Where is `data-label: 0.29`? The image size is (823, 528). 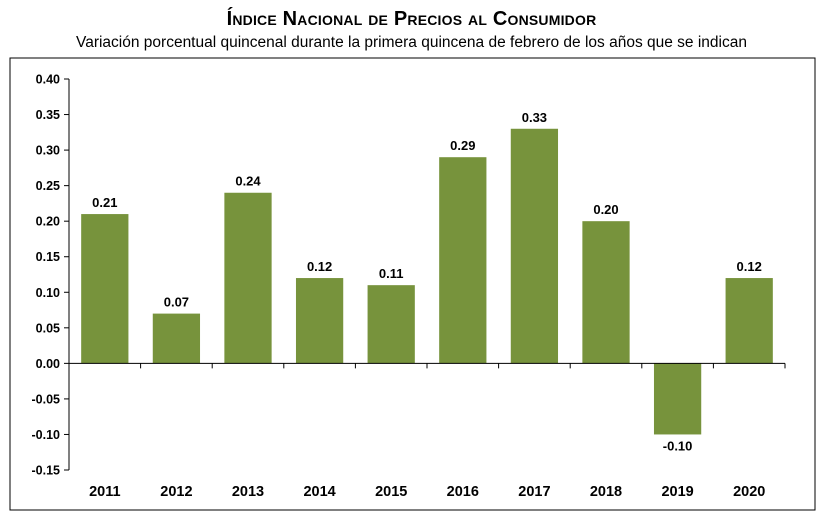 data-label: 0.29 is located at coordinates (462, 145).